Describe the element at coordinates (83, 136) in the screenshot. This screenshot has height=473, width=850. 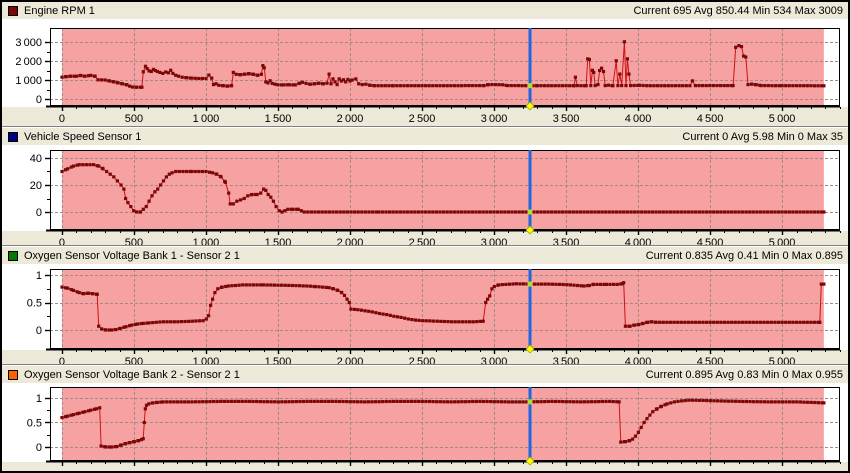
I see `panel-title: Vehicle Speed Sensor 1` at that location.